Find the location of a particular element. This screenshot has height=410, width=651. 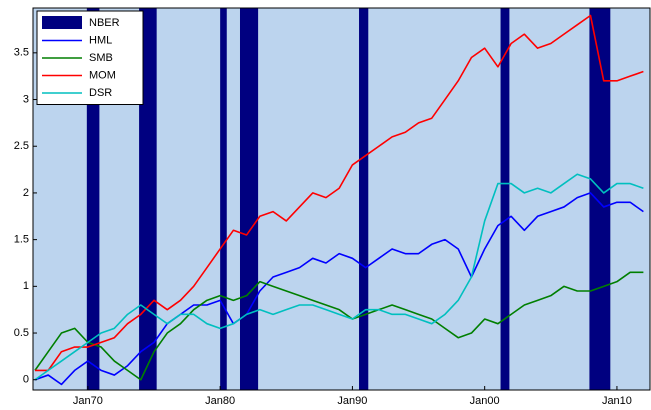

y-tick-label: 2.5 is located at coordinates (21, 146).